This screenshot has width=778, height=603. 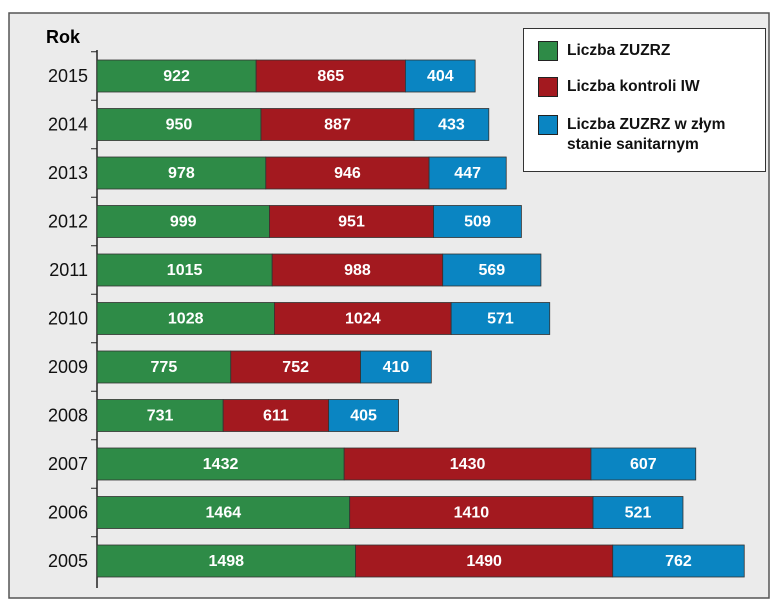 I want to click on data-label: 1015, so click(x=185, y=270).